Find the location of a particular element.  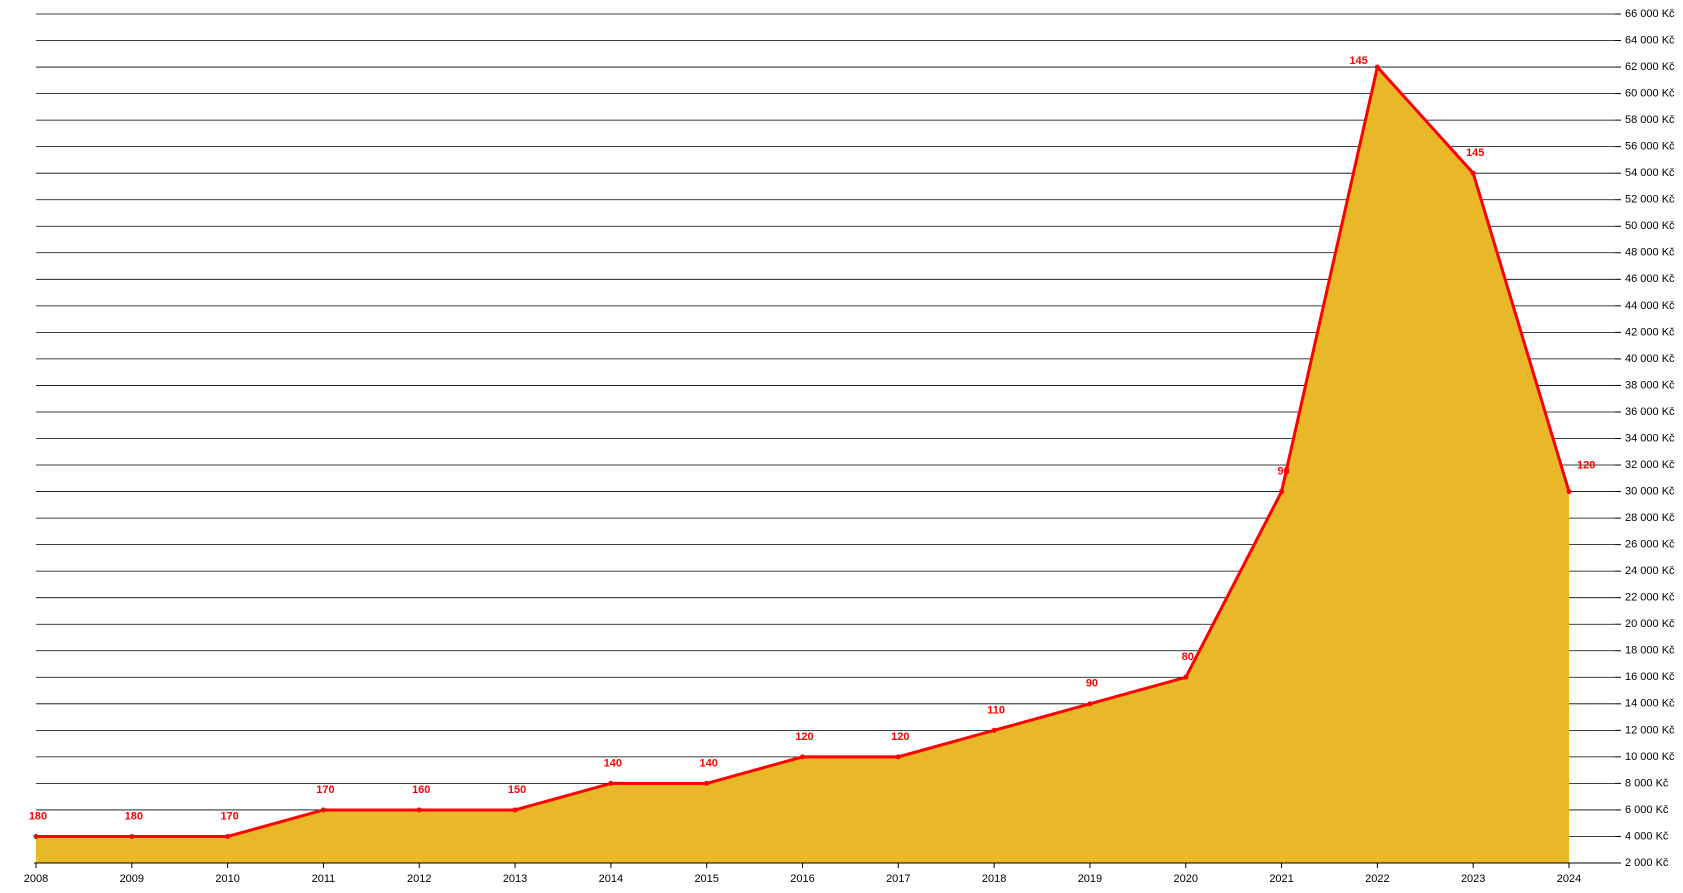

y-tick-label: 16 000 Kč is located at coordinates (1650, 677).